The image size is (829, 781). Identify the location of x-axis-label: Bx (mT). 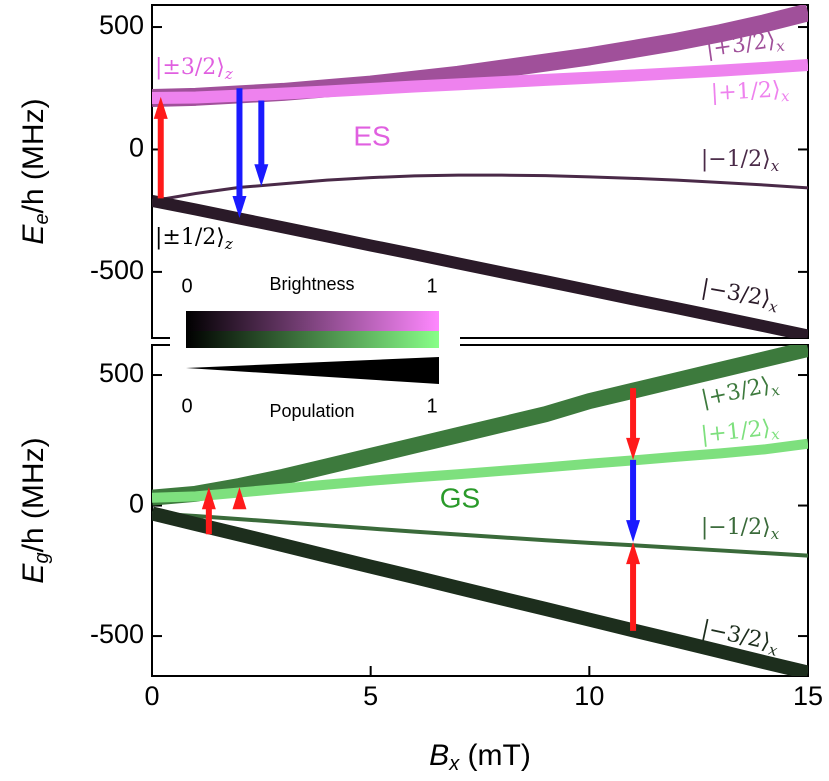
(480, 757).